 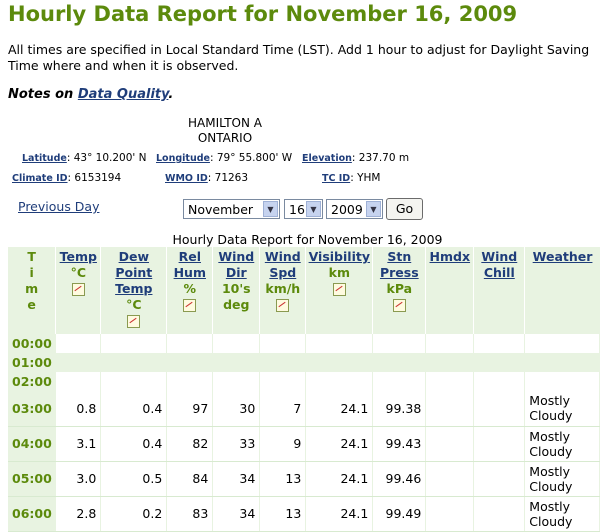 What do you see at coordinates (236, 479) in the screenshot?
I see `wdir-cell: 34` at bounding box center [236, 479].